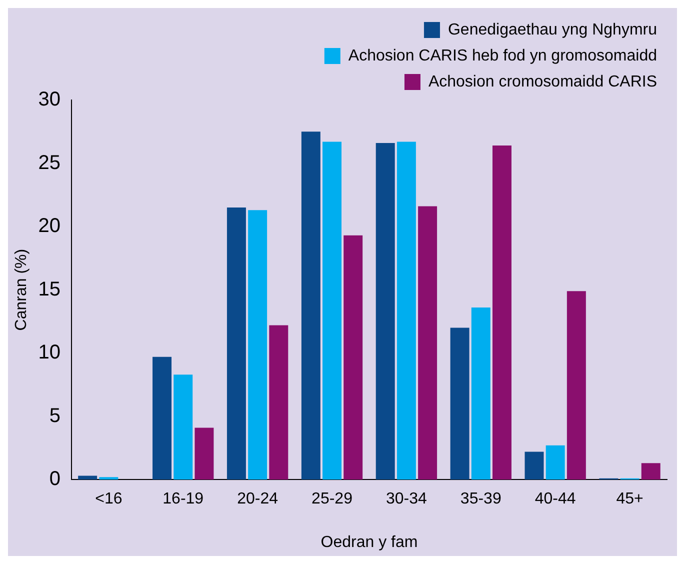  What do you see at coordinates (630, 499) in the screenshot?
I see `x-tick-label: 45+` at bounding box center [630, 499].